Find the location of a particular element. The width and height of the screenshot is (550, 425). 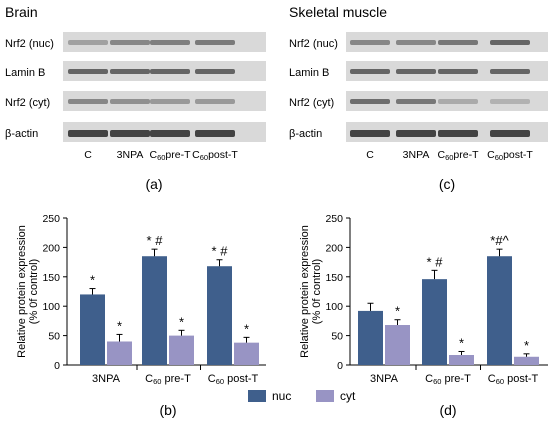

panel-label: (a) is located at coordinates (153, 184).